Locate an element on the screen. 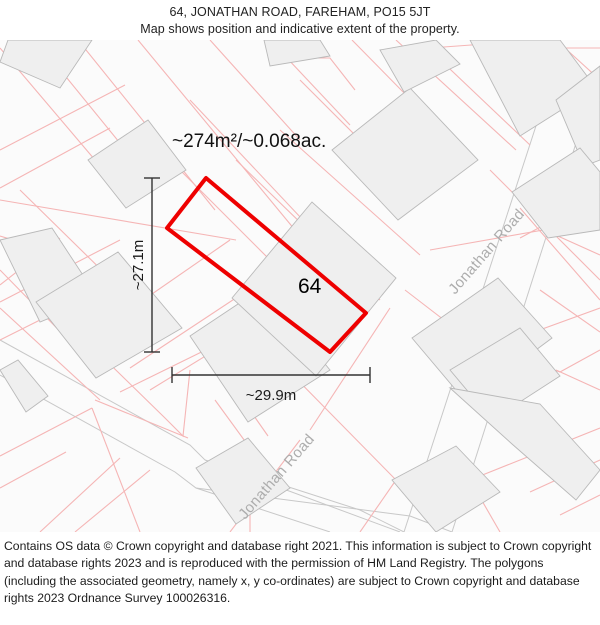 Image resolution: width=600 pixels, height=625 pixels. dimension-vertical: ~27.1m is located at coordinates (145, 265).